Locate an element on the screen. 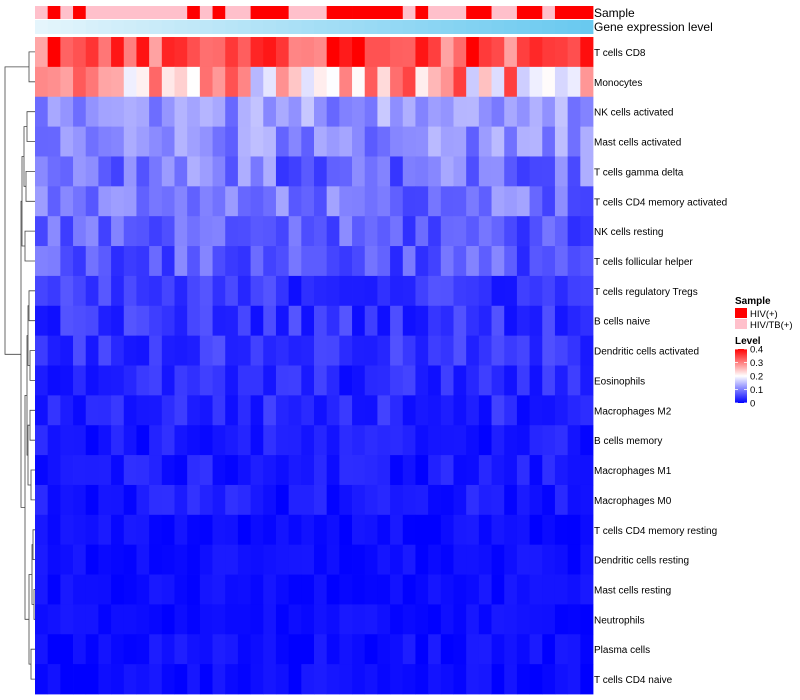  dendrogram-branch is located at coordinates (29, 455).